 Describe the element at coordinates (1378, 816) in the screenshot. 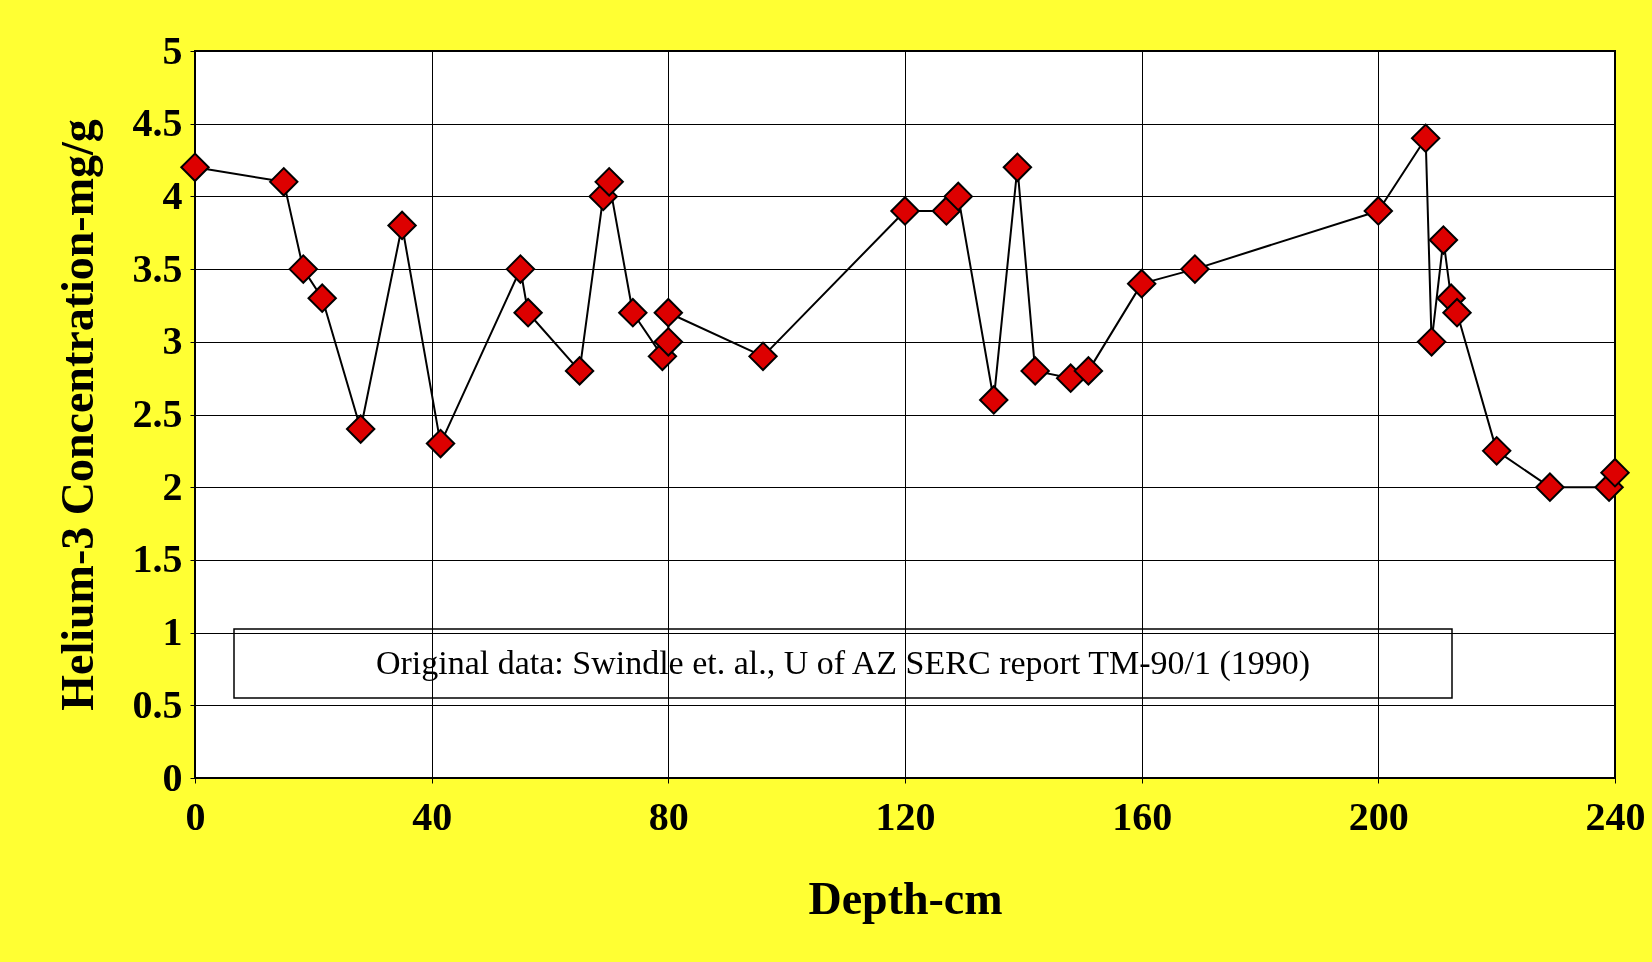

I see `x-tick-label: 200` at that location.